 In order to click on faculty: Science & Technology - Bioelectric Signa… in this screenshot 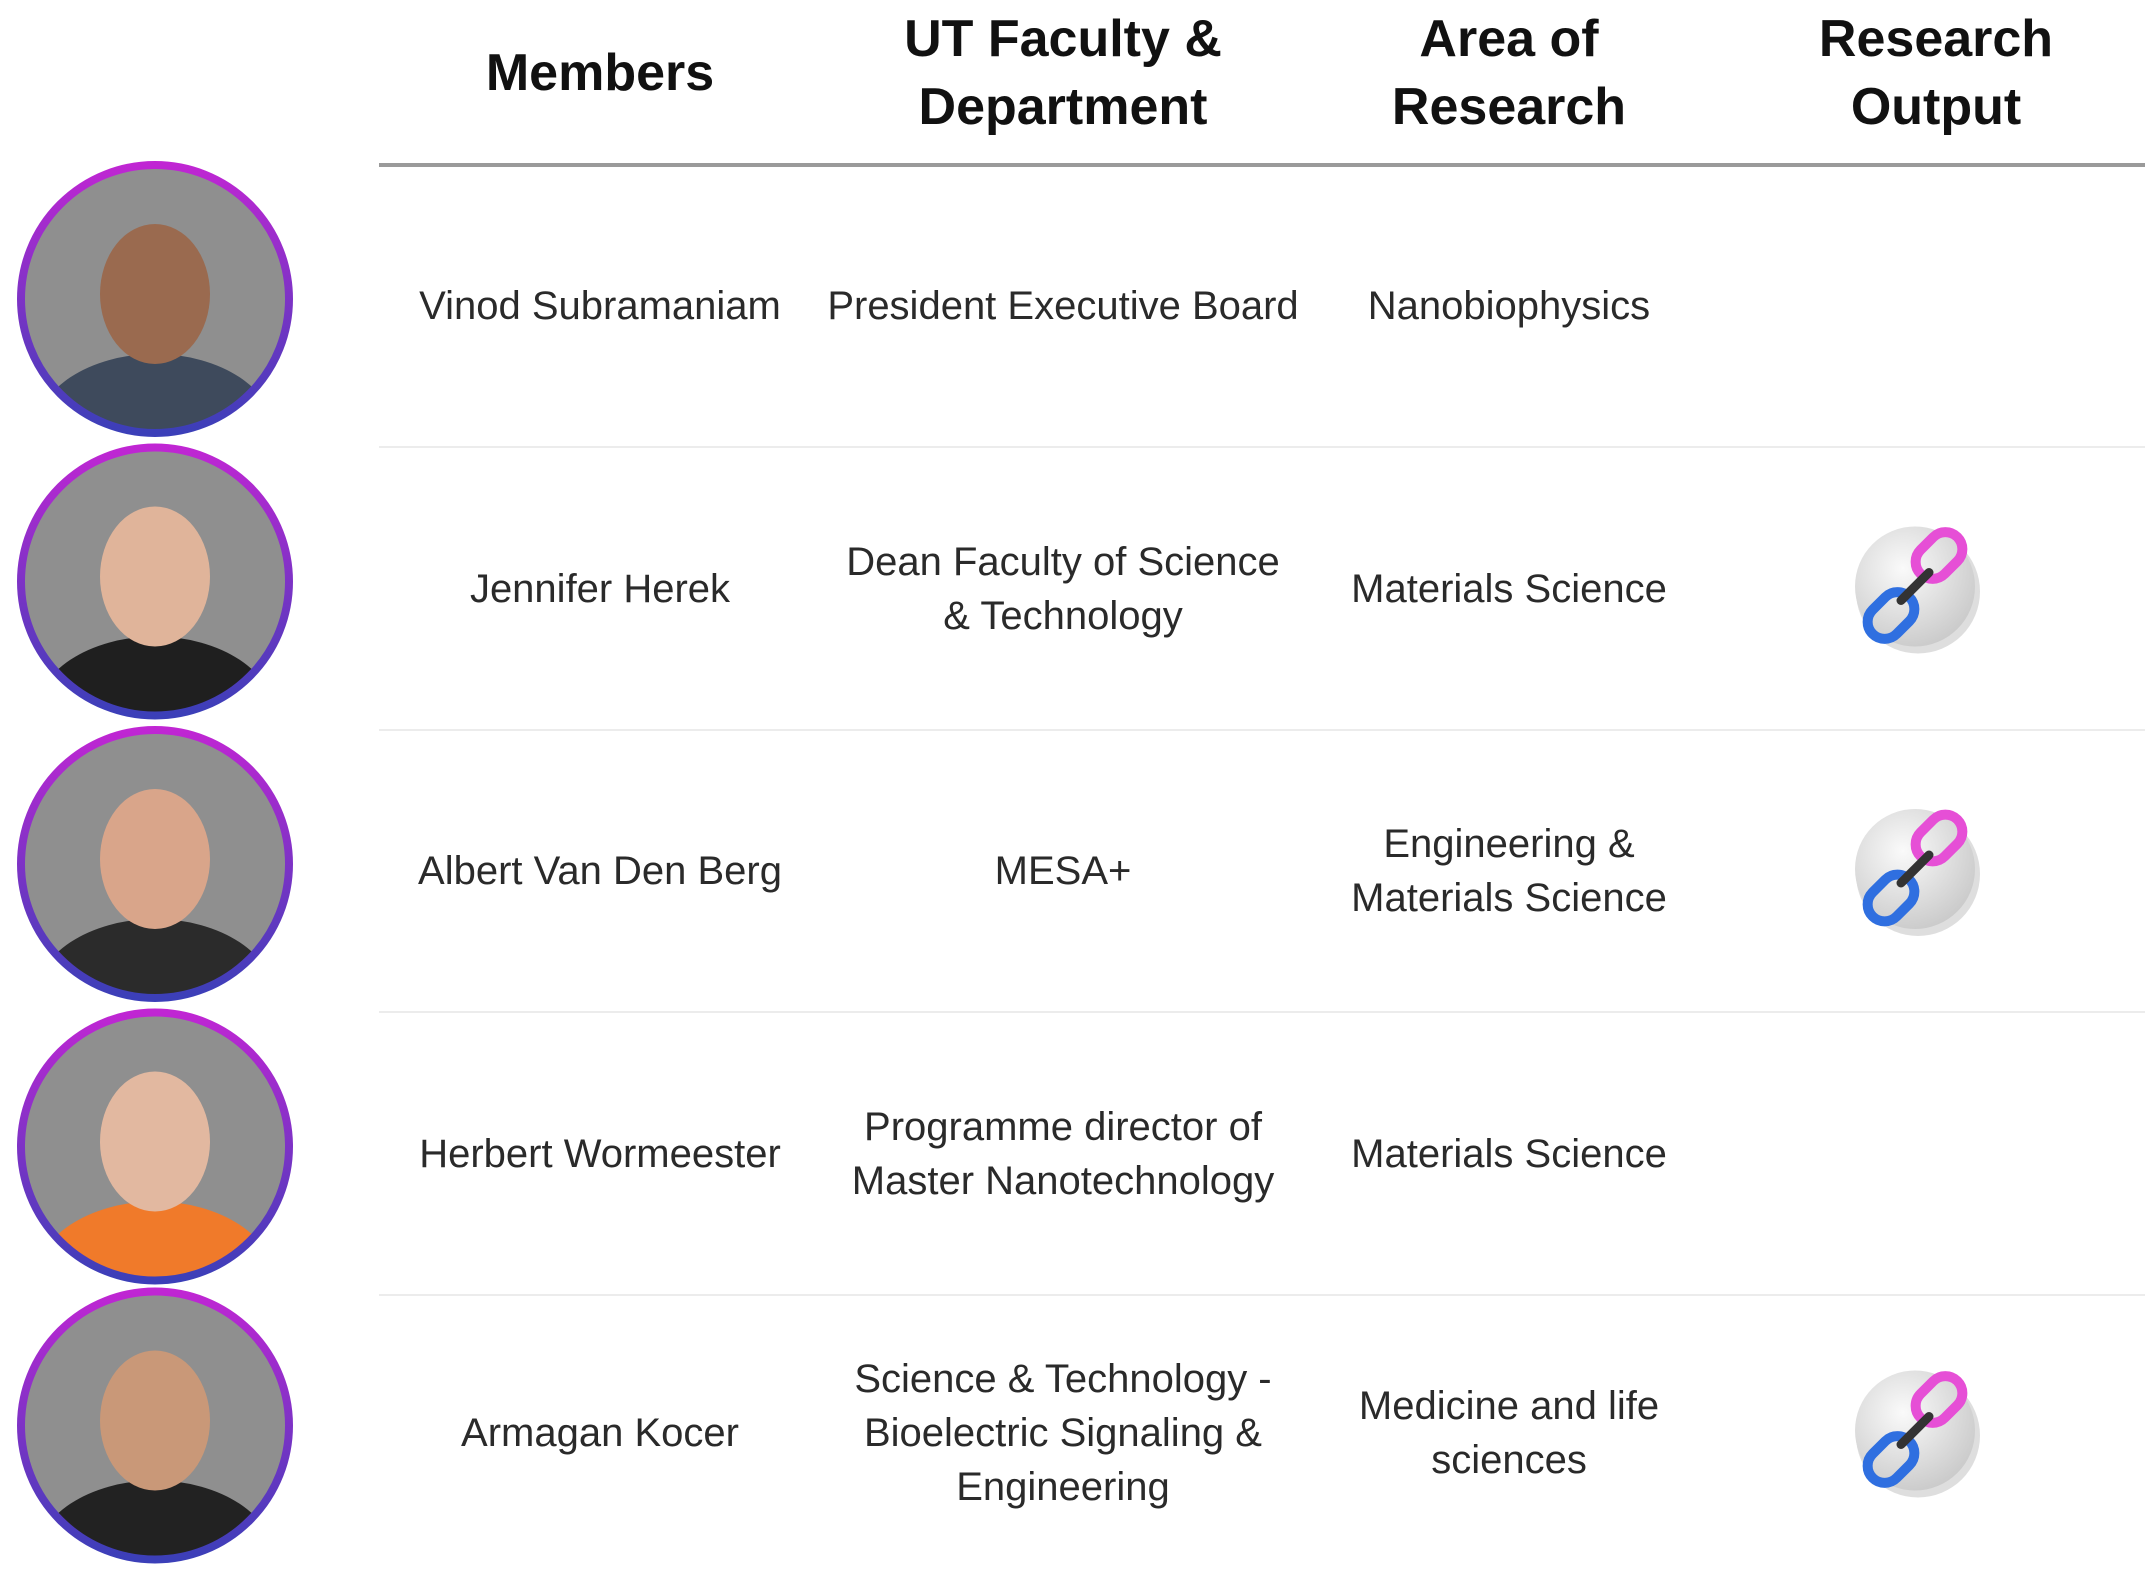, I will do `click(1063, 1432)`.